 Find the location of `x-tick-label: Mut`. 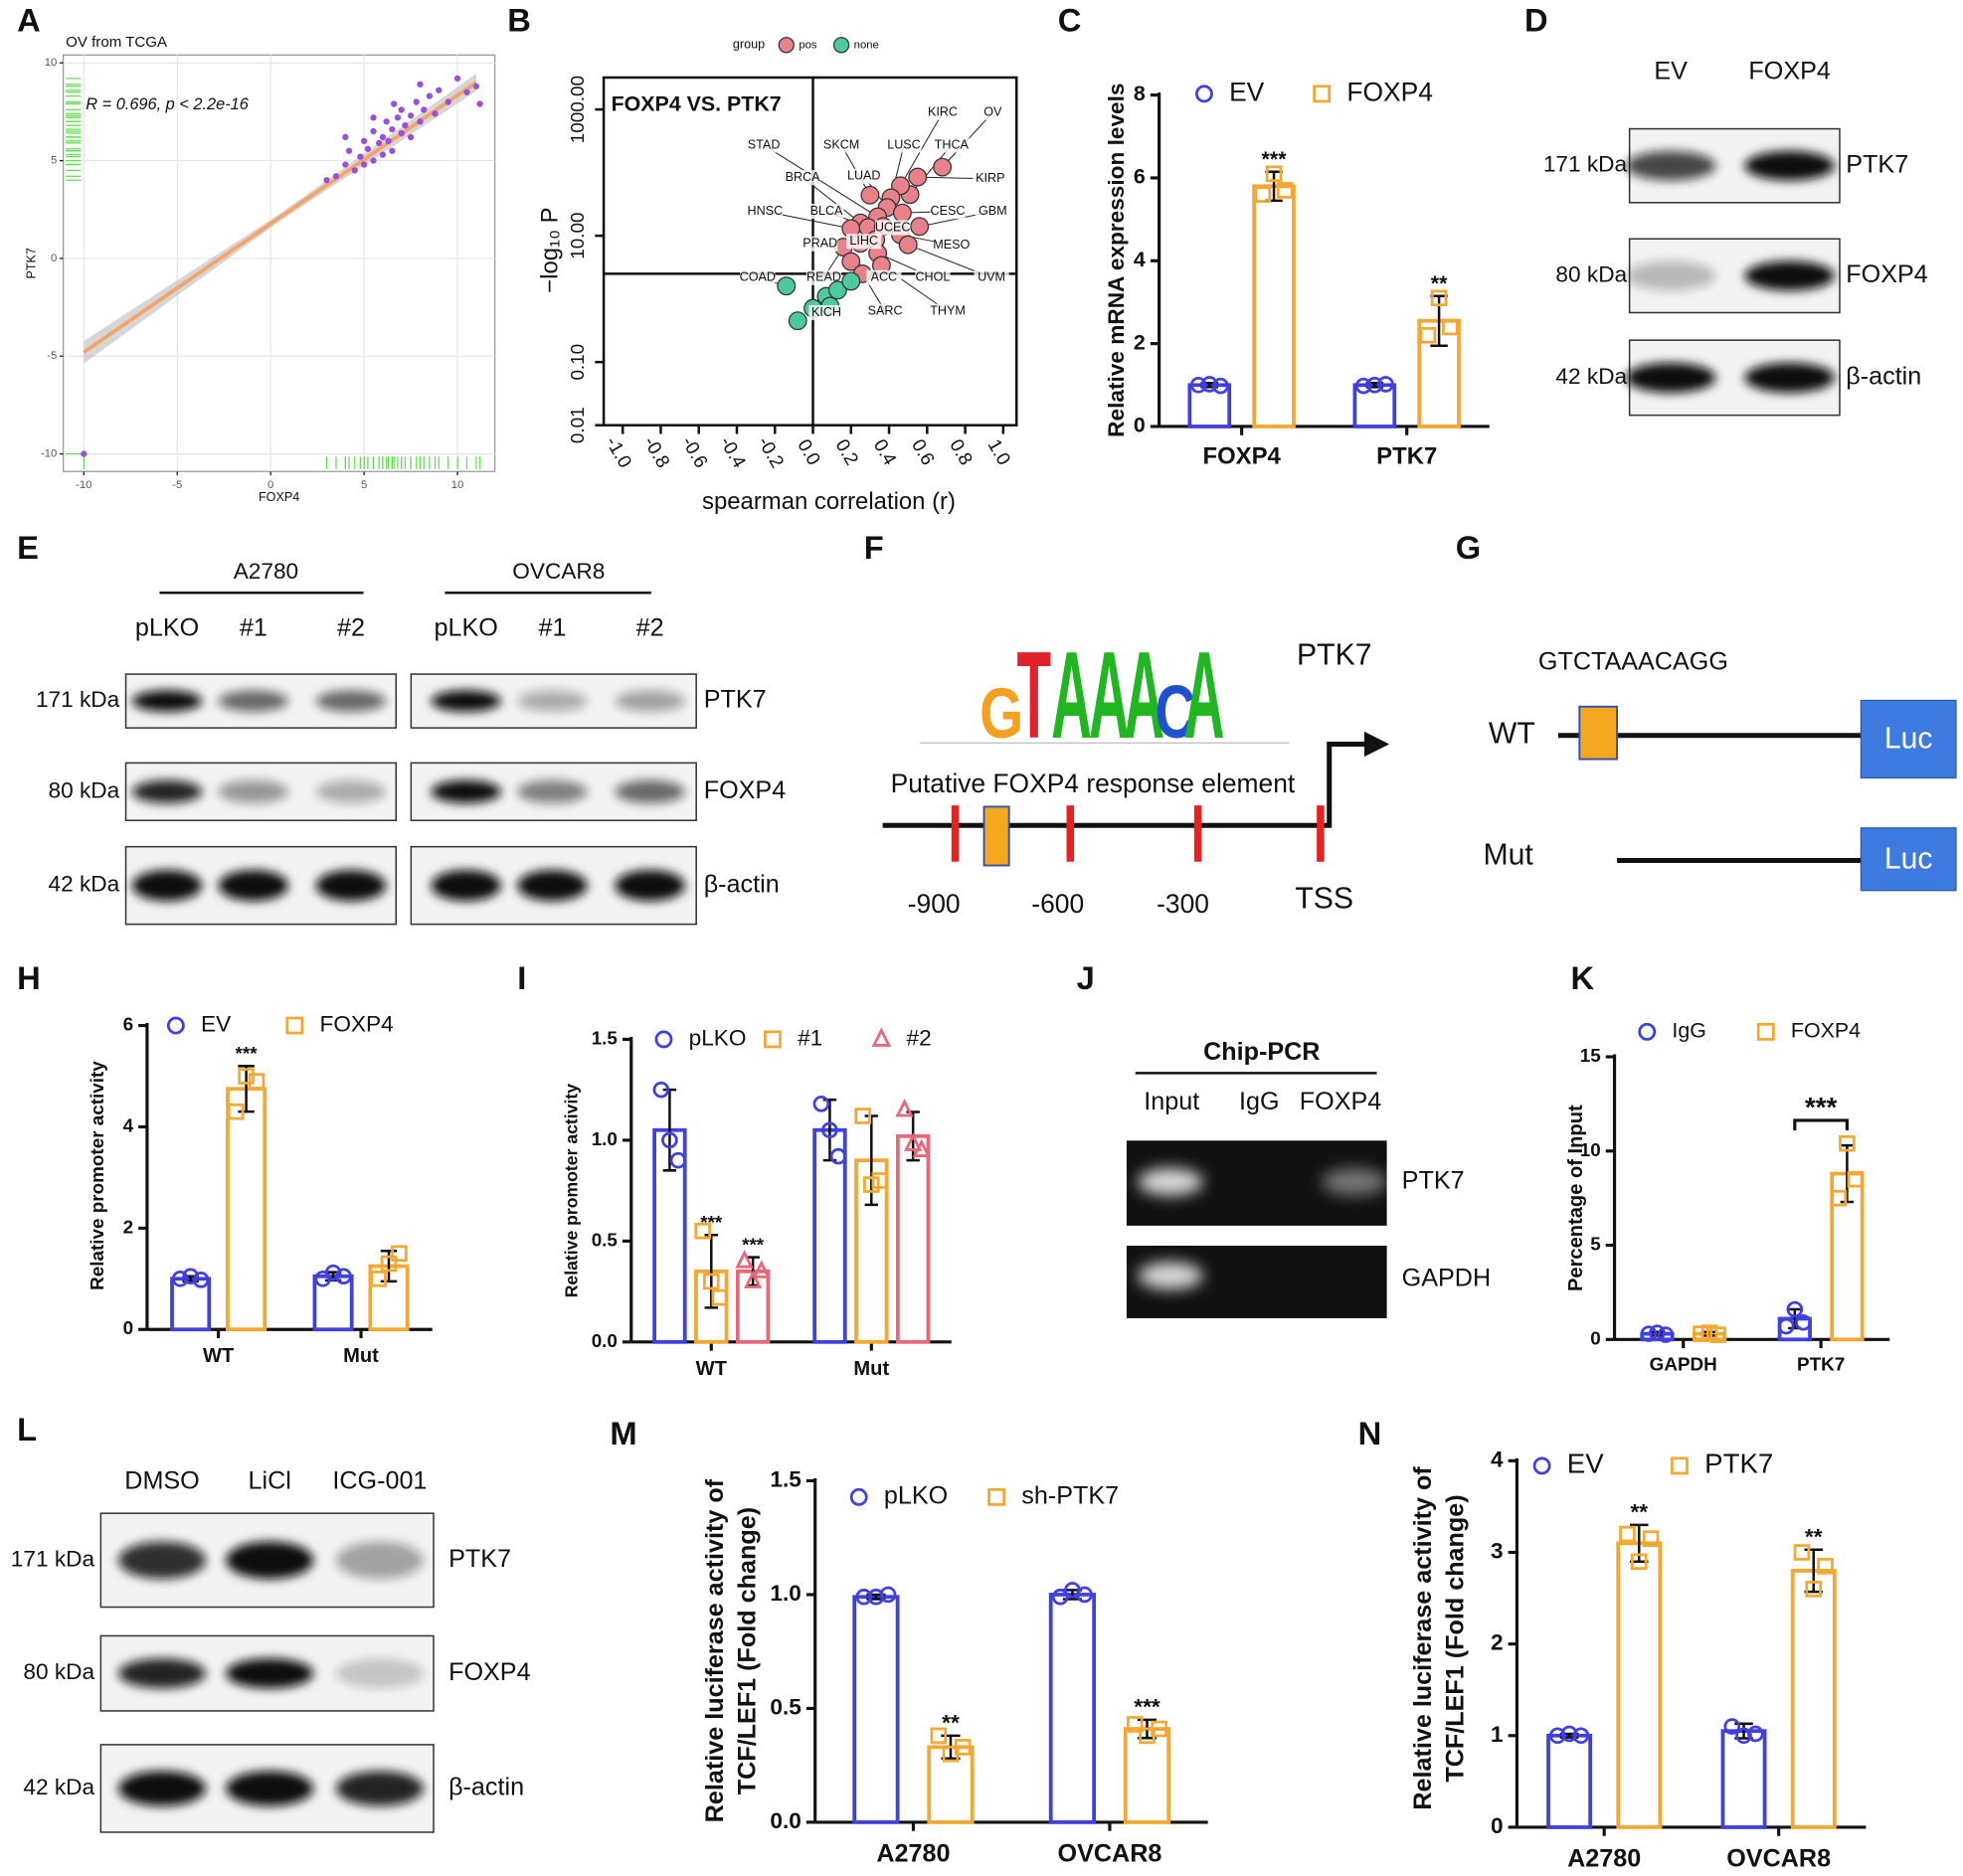

x-tick-label: Mut is located at coordinates (871, 1369).